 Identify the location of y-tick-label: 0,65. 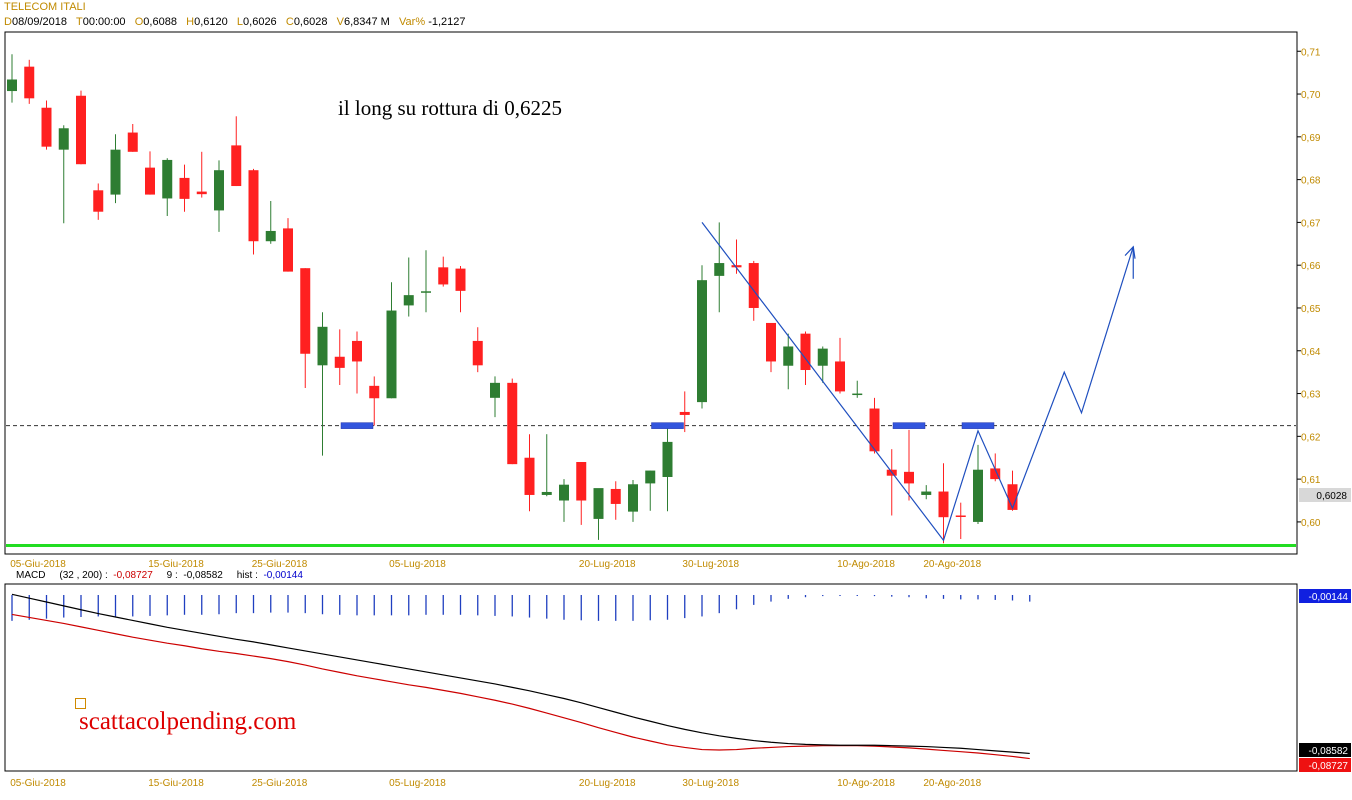
(1311, 309).